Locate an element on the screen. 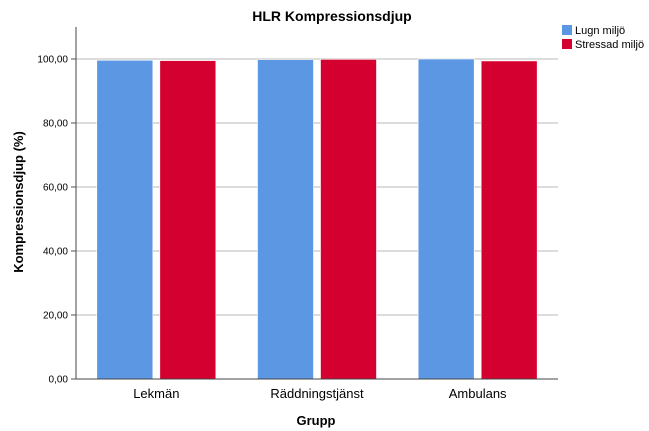 The height and width of the screenshot is (431, 649). y-tick-labels: 0,00 20,00 40,00 60,00 80,00 100,00 is located at coordinates (56, 220).